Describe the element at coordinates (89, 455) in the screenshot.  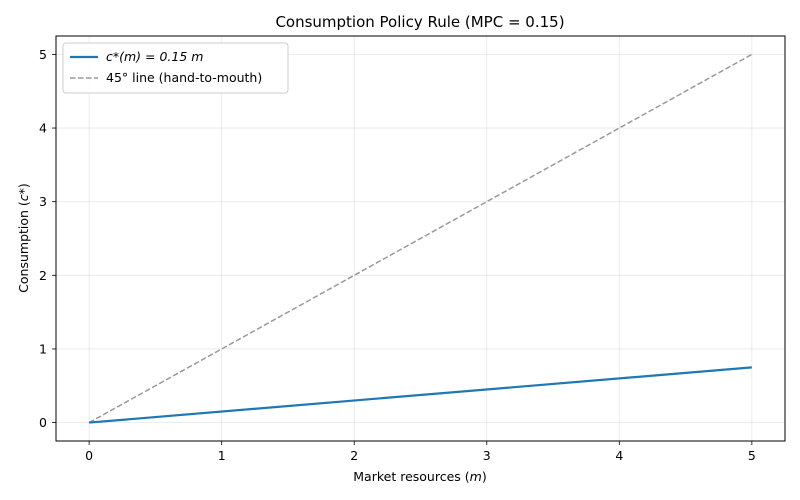
I see `x-tick-label: 0` at that location.